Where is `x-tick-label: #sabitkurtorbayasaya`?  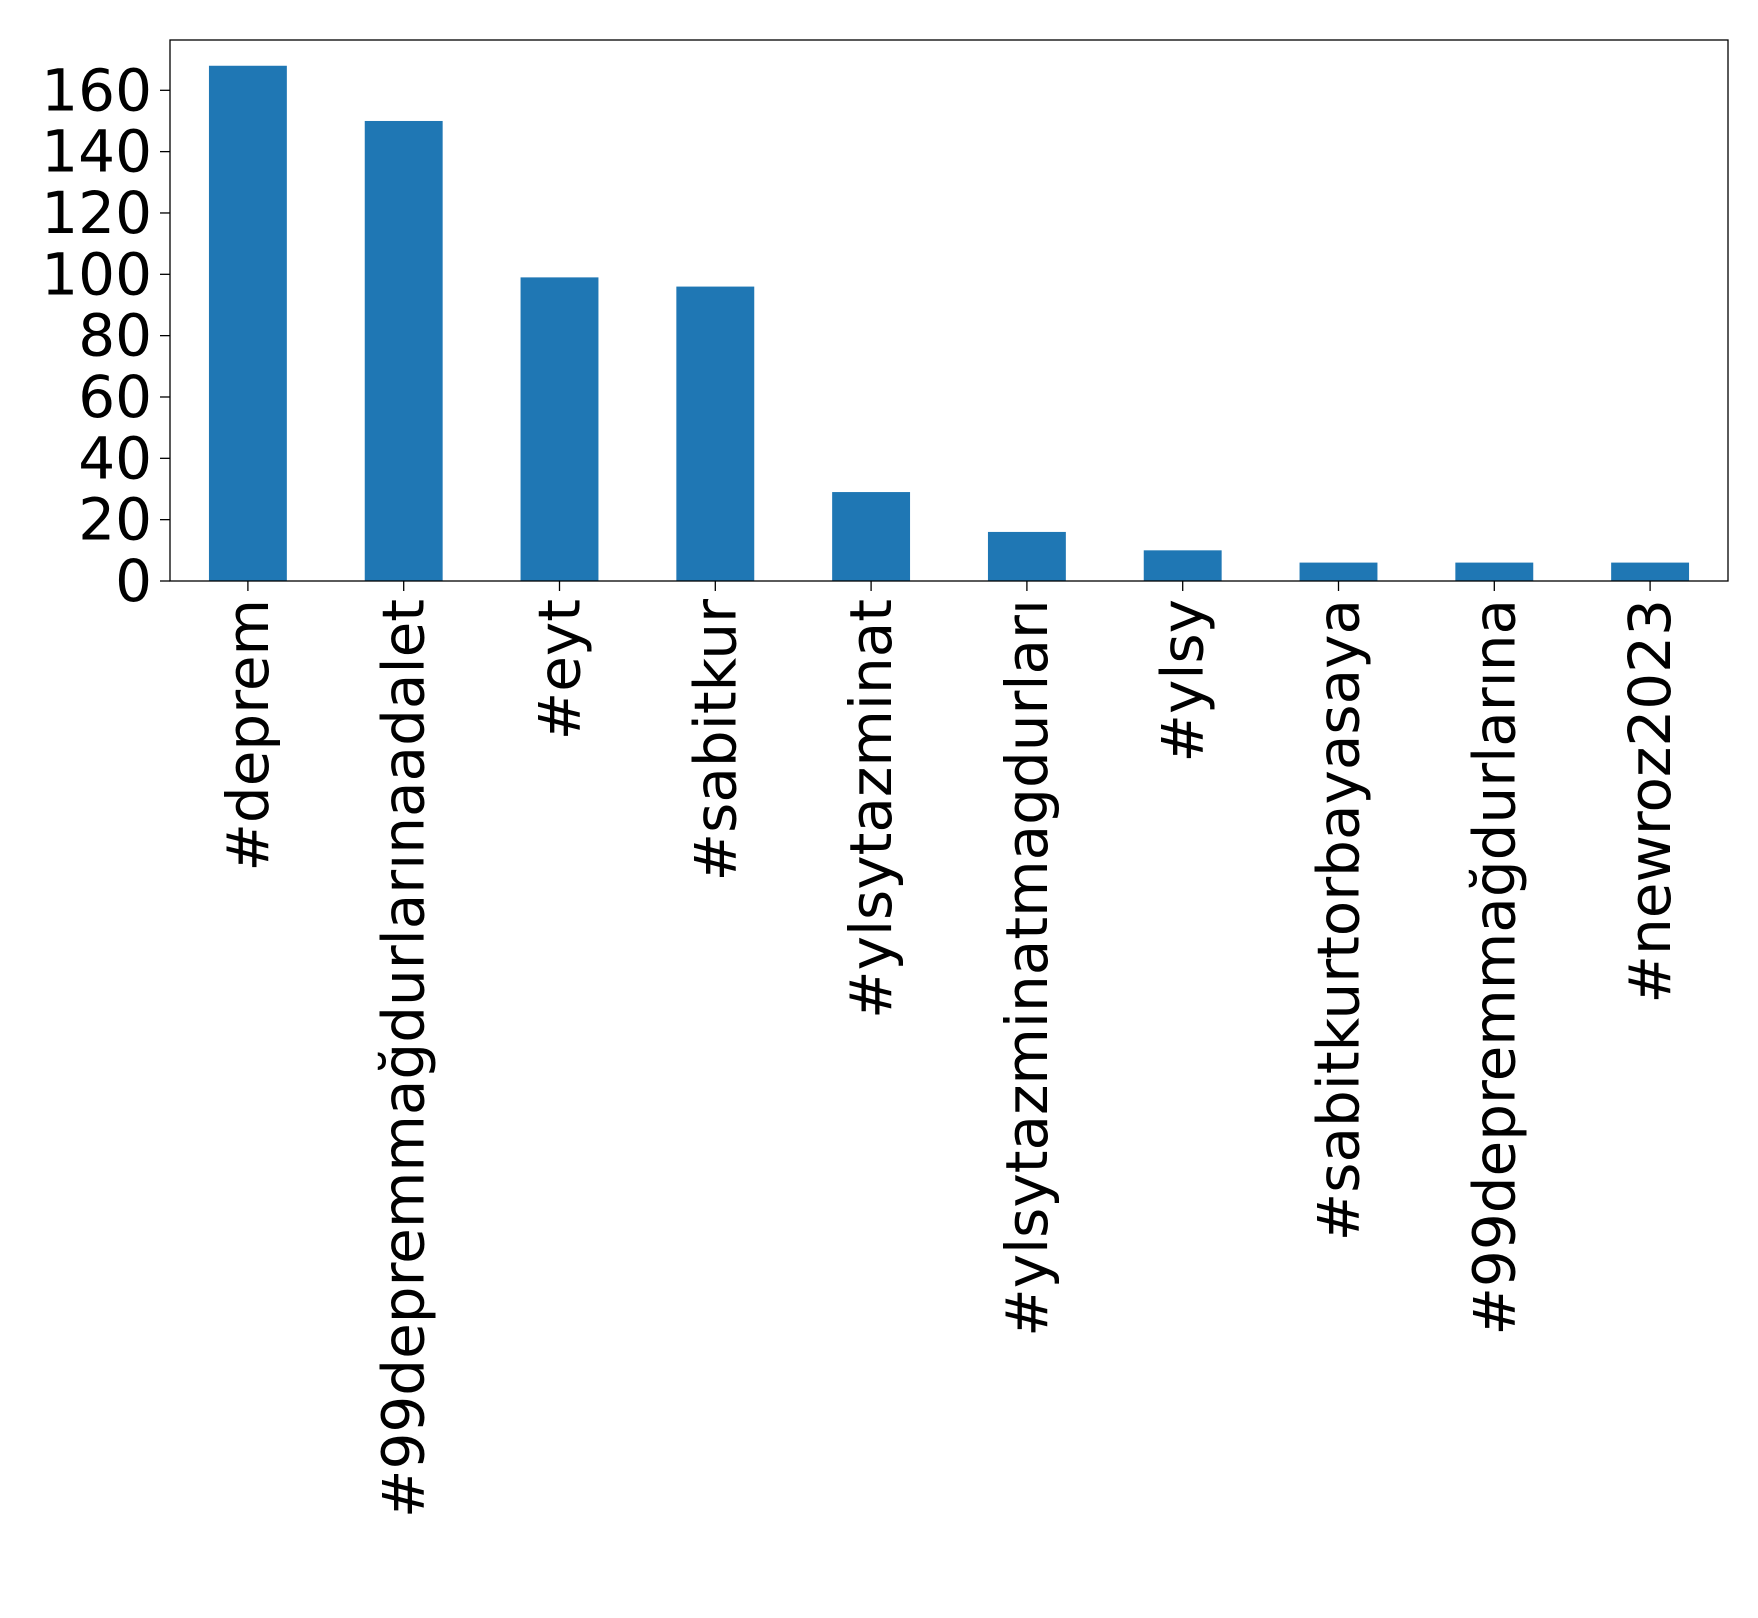 x-tick-label: #sabitkurtorbayasaya is located at coordinates (1339, 920).